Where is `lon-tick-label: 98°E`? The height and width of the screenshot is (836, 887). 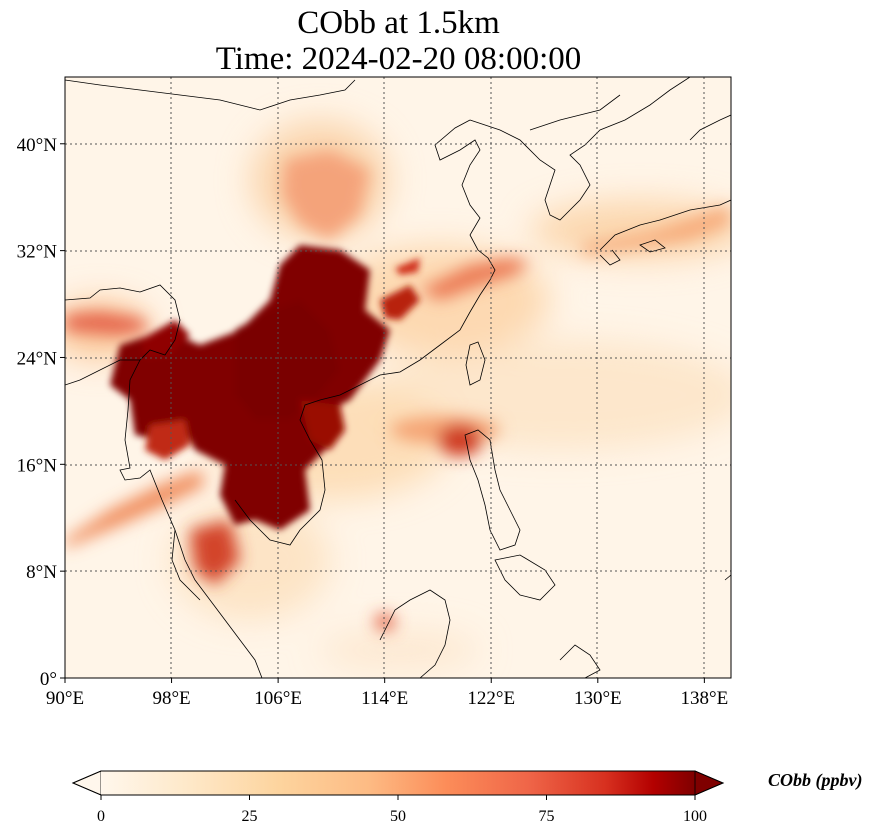
lon-tick-label: 98°E is located at coordinates (171, 698).